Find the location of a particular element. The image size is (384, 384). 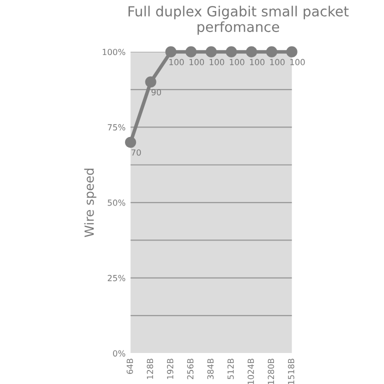

y-tick-label: 100% is located at coordinates (114, 52).